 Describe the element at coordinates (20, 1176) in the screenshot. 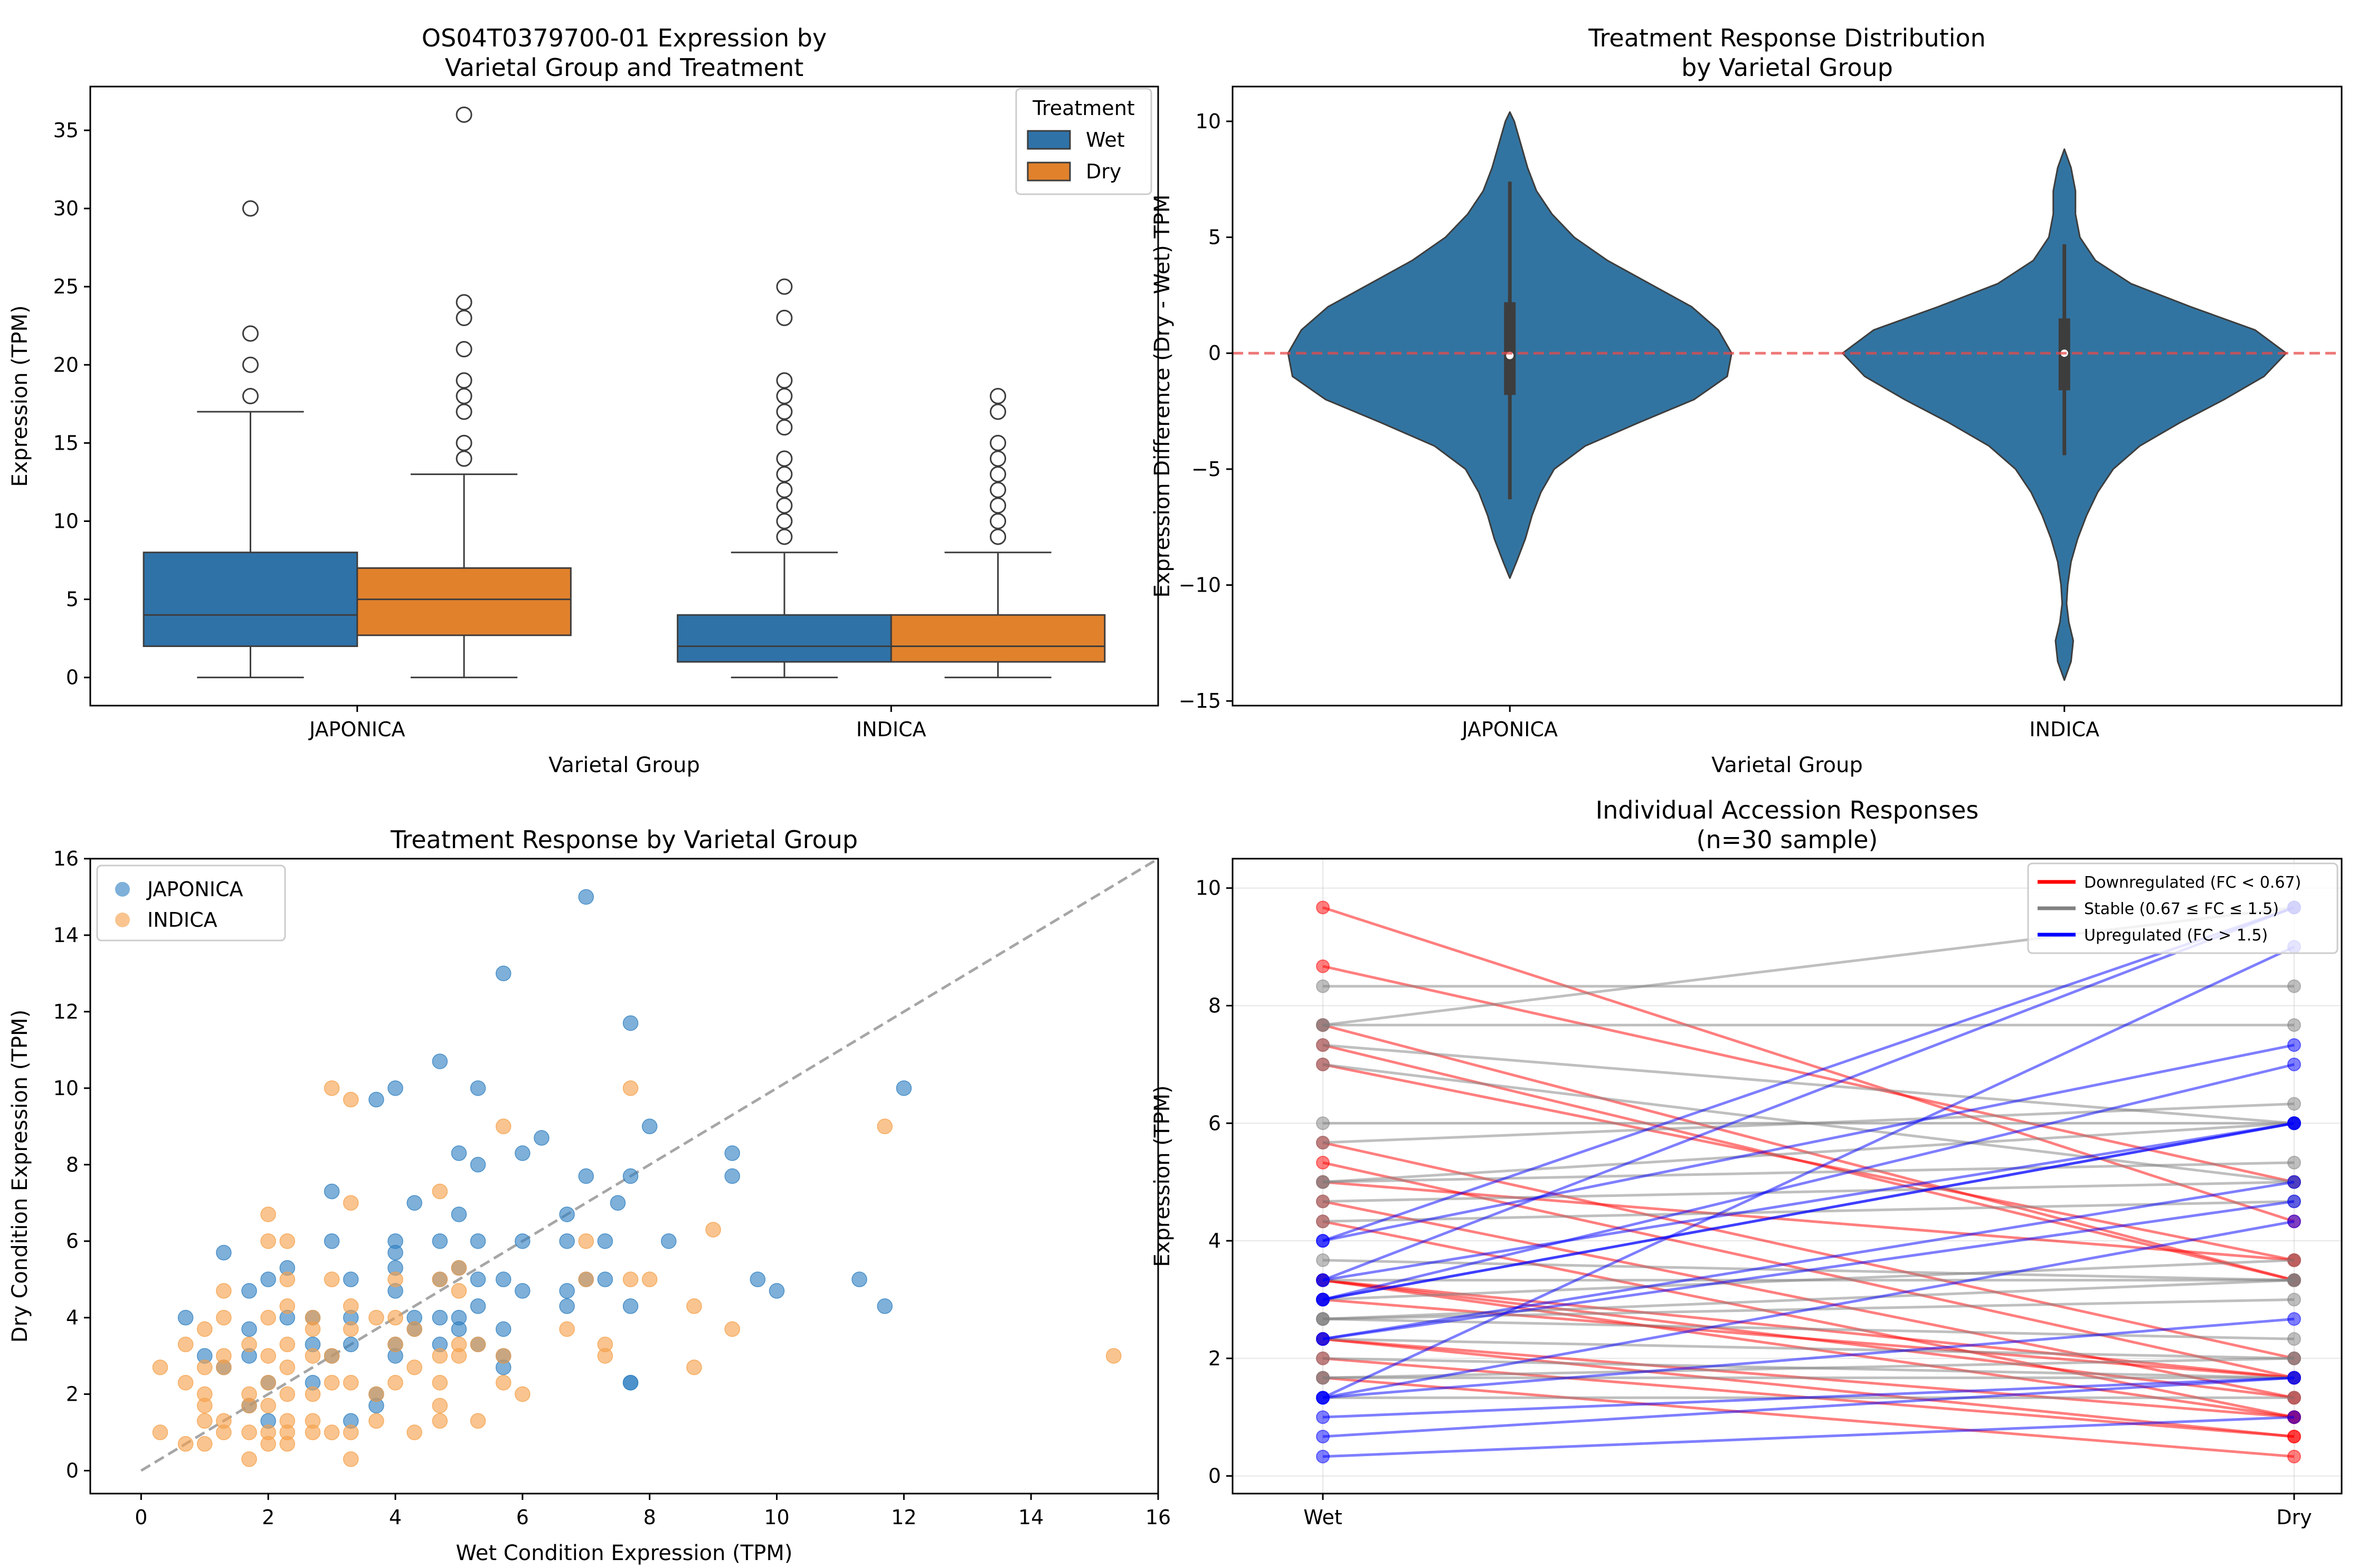

I see `scatter-y-axis-label: Dry Condition Expression (TPM)` at that location.